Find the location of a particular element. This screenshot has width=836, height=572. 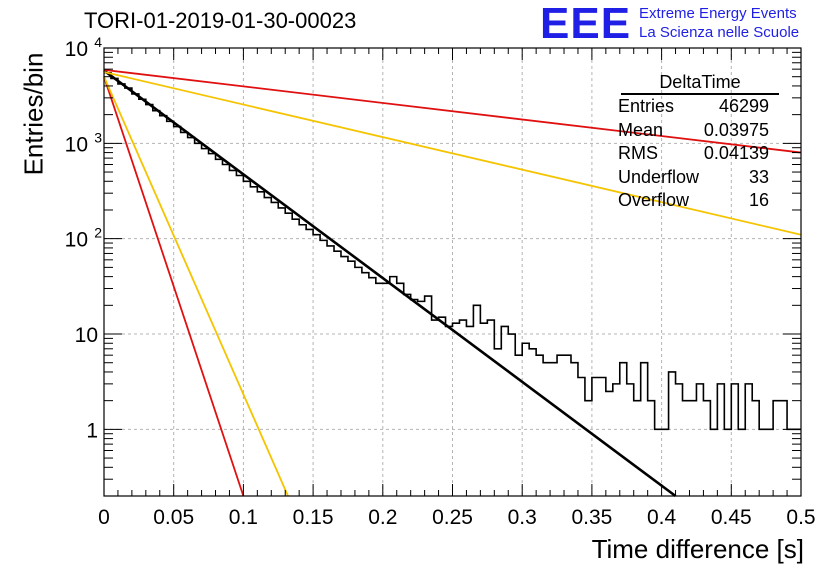

stats-label: Mean is located at coordinates (641, 129).